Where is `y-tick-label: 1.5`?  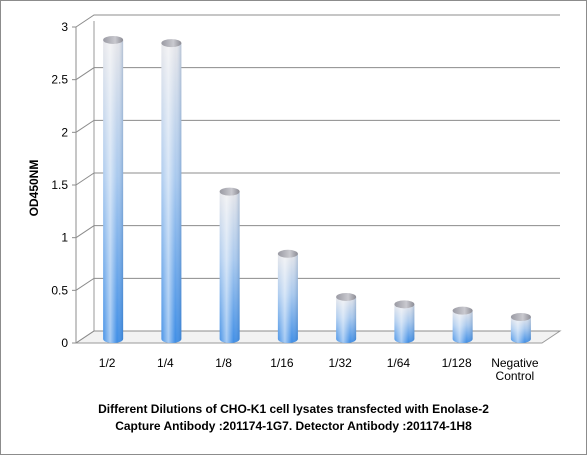 y-tick-label: 1.5 is located at coordinates (59, 185).